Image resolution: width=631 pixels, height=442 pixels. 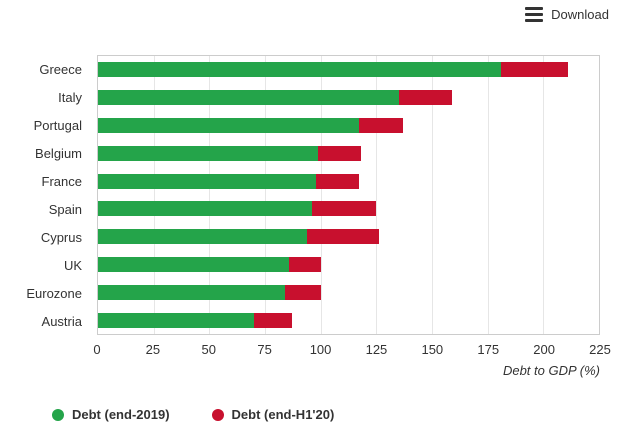 What do you see at coordinates (192, 292) in the screenshot?
I see `bar-debt-2019-eurozone` at bounding box center [192, 292].